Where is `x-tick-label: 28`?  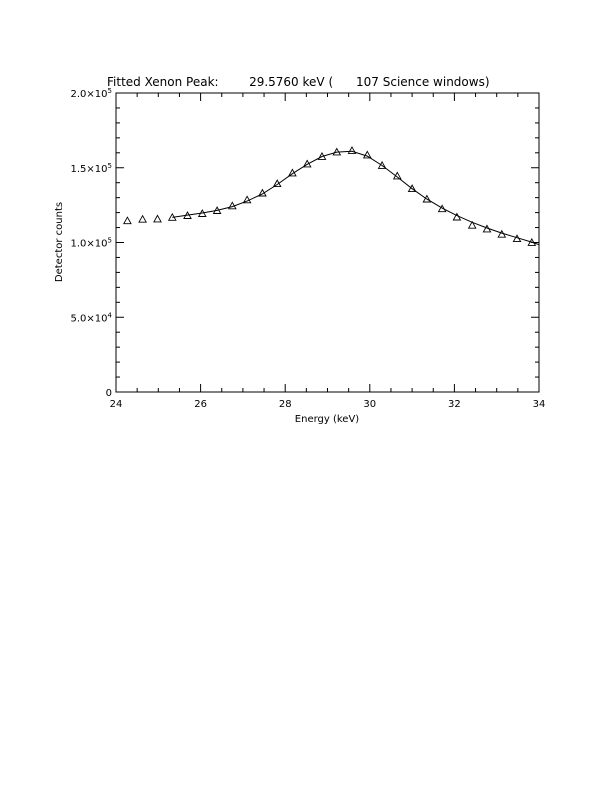 x-tick-label: 28 is located at coordinates (285, 404).